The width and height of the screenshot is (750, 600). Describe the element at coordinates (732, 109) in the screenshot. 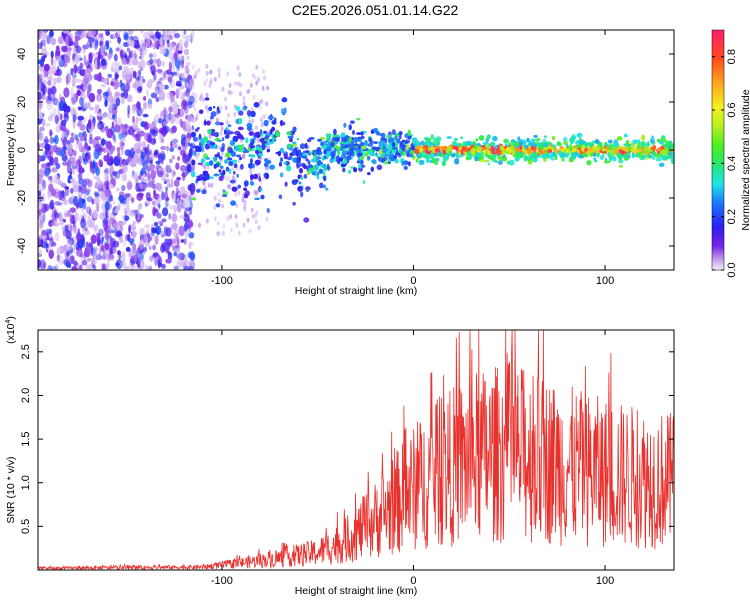

I see `colorbar-tick-label: 0.6` at that location.